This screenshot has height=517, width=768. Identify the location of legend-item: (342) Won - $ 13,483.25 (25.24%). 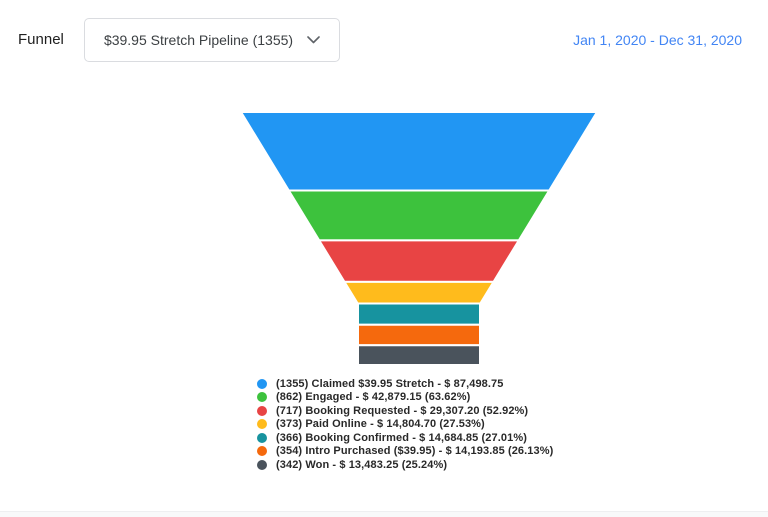
(405, 465).